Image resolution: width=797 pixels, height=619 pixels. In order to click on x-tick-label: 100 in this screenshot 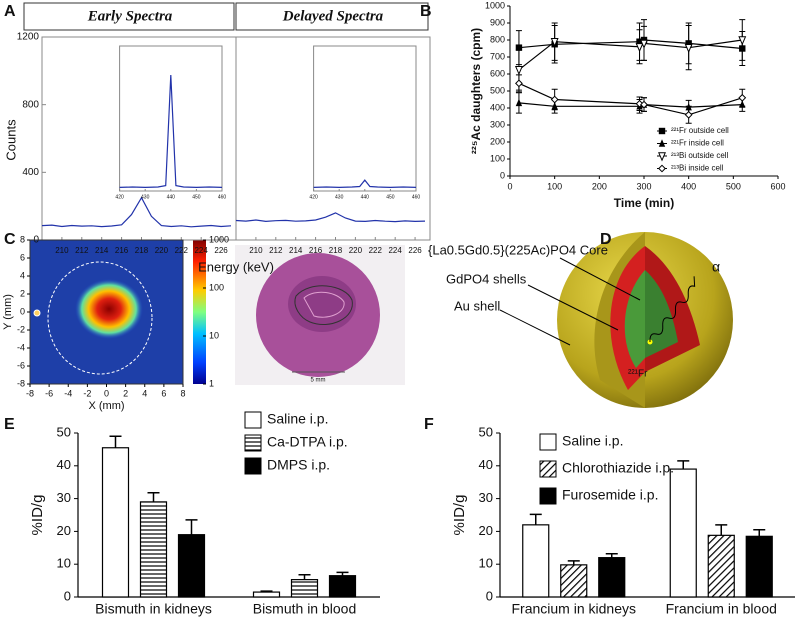, I will do `click(554, 186)`.